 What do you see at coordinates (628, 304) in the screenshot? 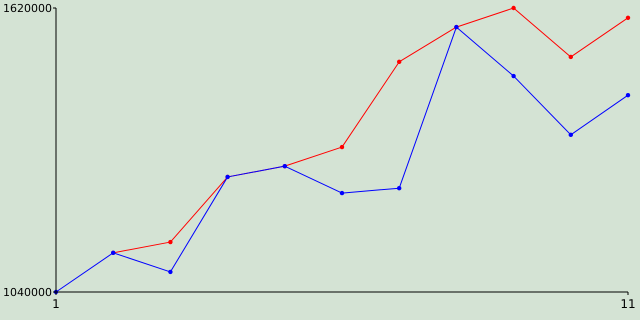
I see `x-tick-label: 11` at bounding box center [628, 304].